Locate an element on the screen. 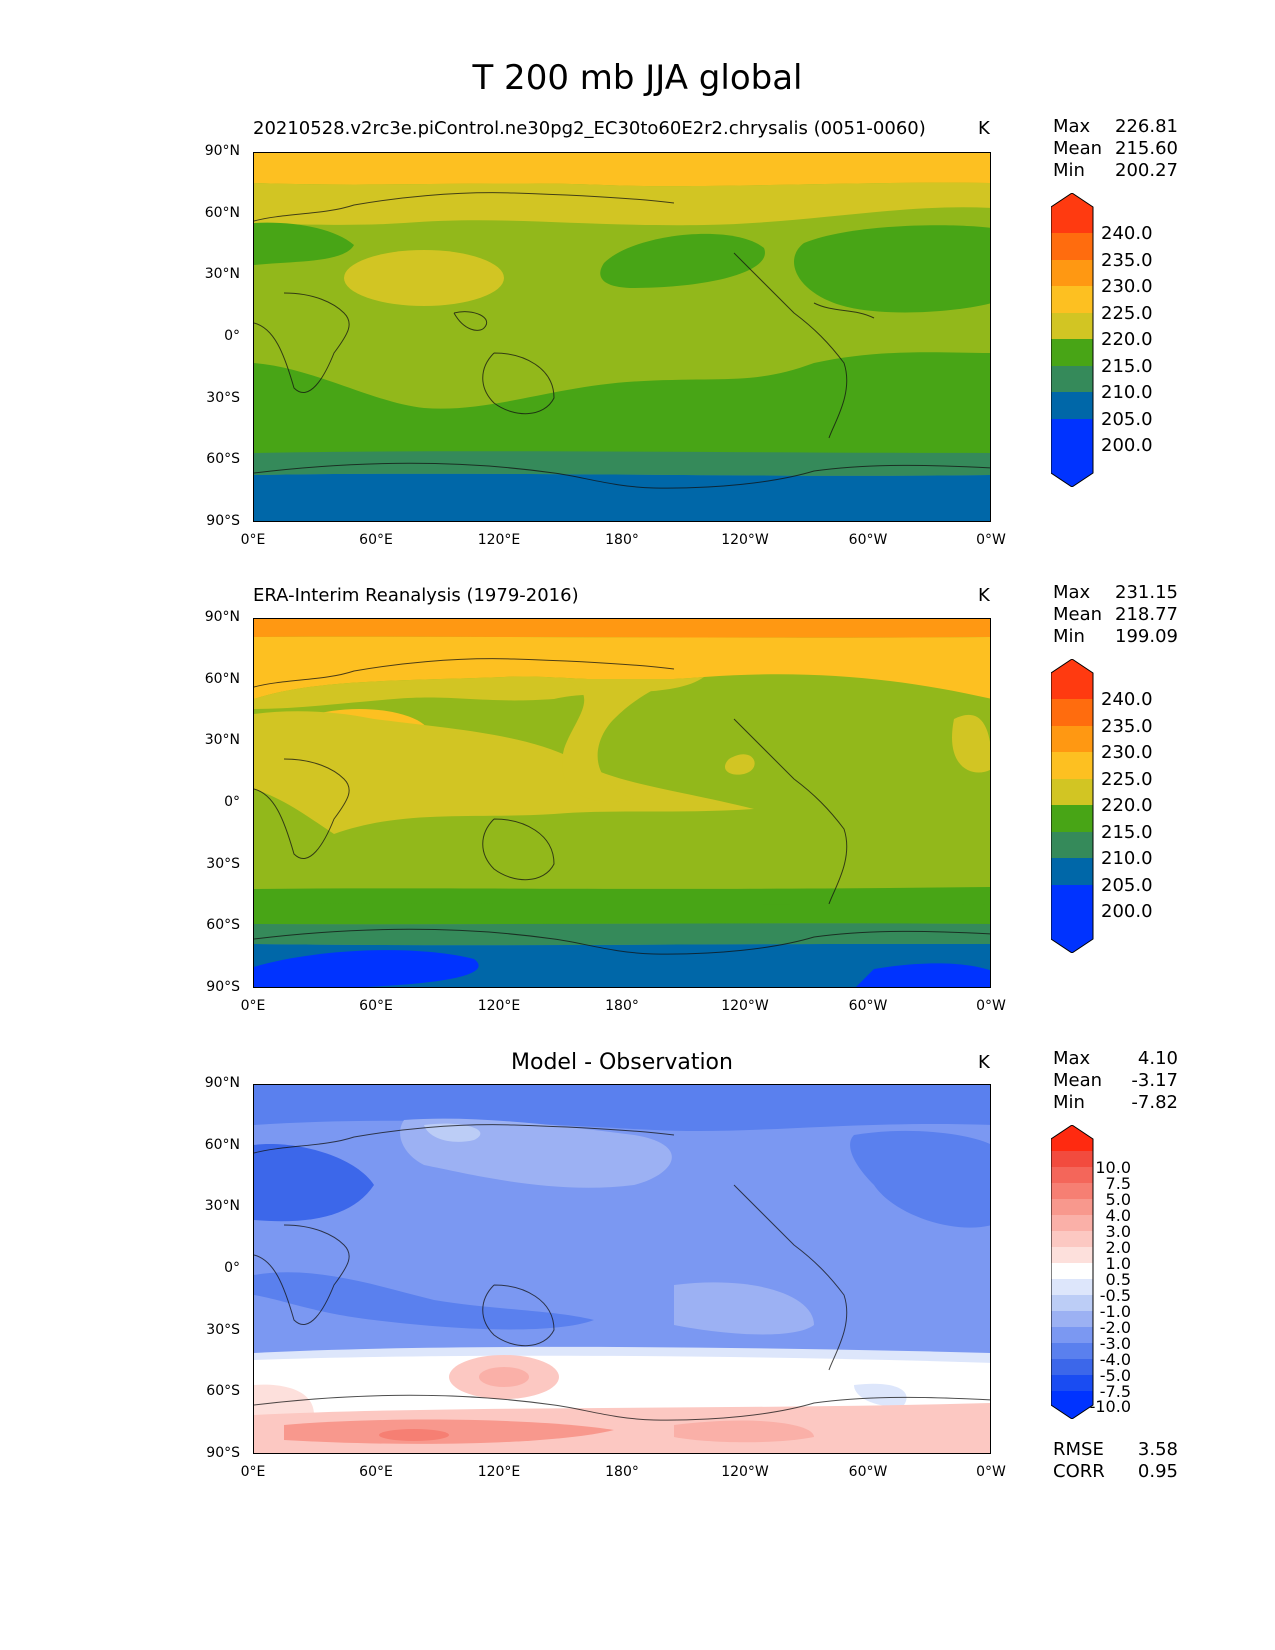 The image size is (1275, 1650). stat-min: -7.82 is located at coordinates (1154, 1102).